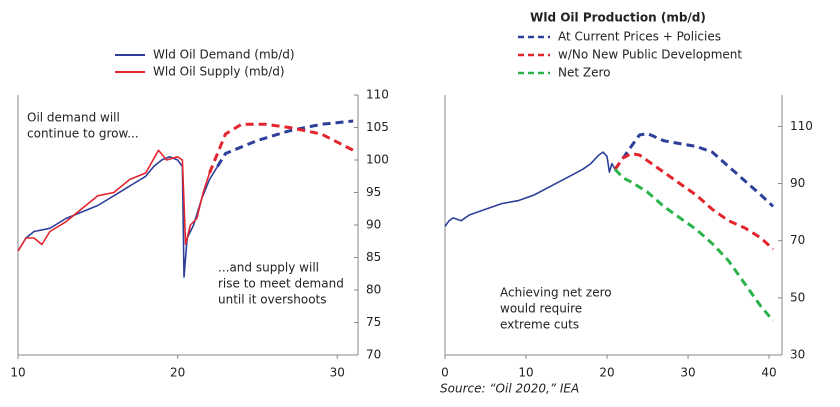 This screenshot has height=407, width=840. What do you see at coordinates (445, 373) in the screenshot?
I see `x-tick-label: 0` at bounding box center [445, 373].